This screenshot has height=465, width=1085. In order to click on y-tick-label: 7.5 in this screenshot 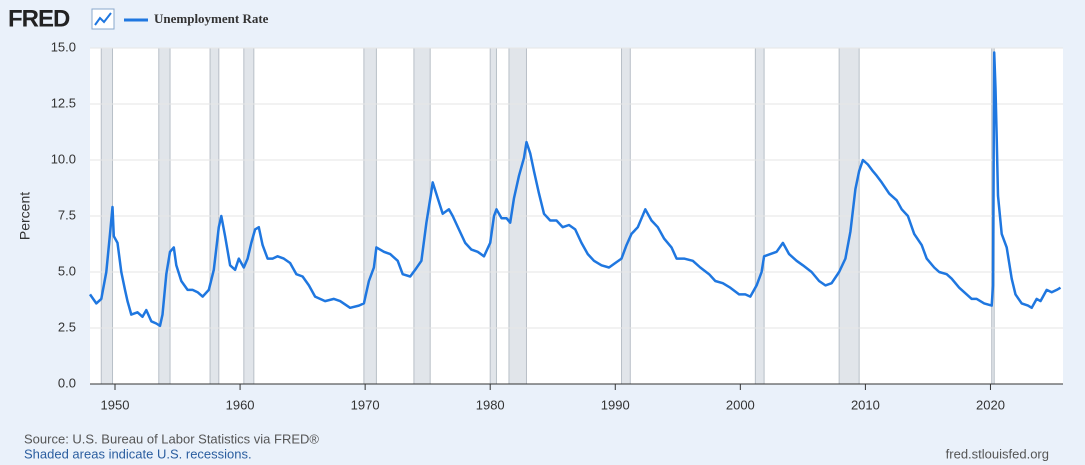, I will do `click(67, 214)`.